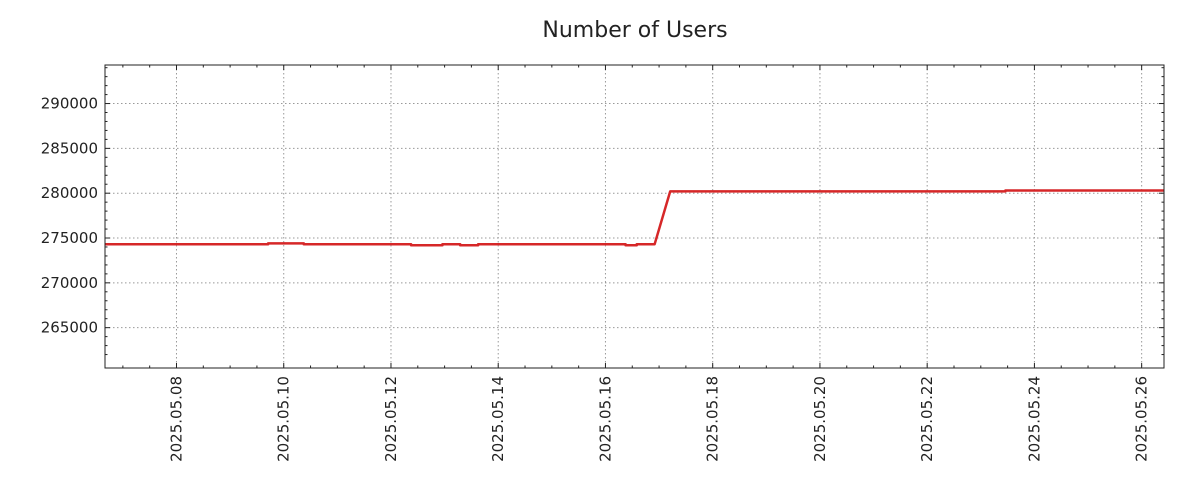 The height and width of the screenshot is (500, 1200). I want to click on y-tick-label: 285000, so click(69, 148).